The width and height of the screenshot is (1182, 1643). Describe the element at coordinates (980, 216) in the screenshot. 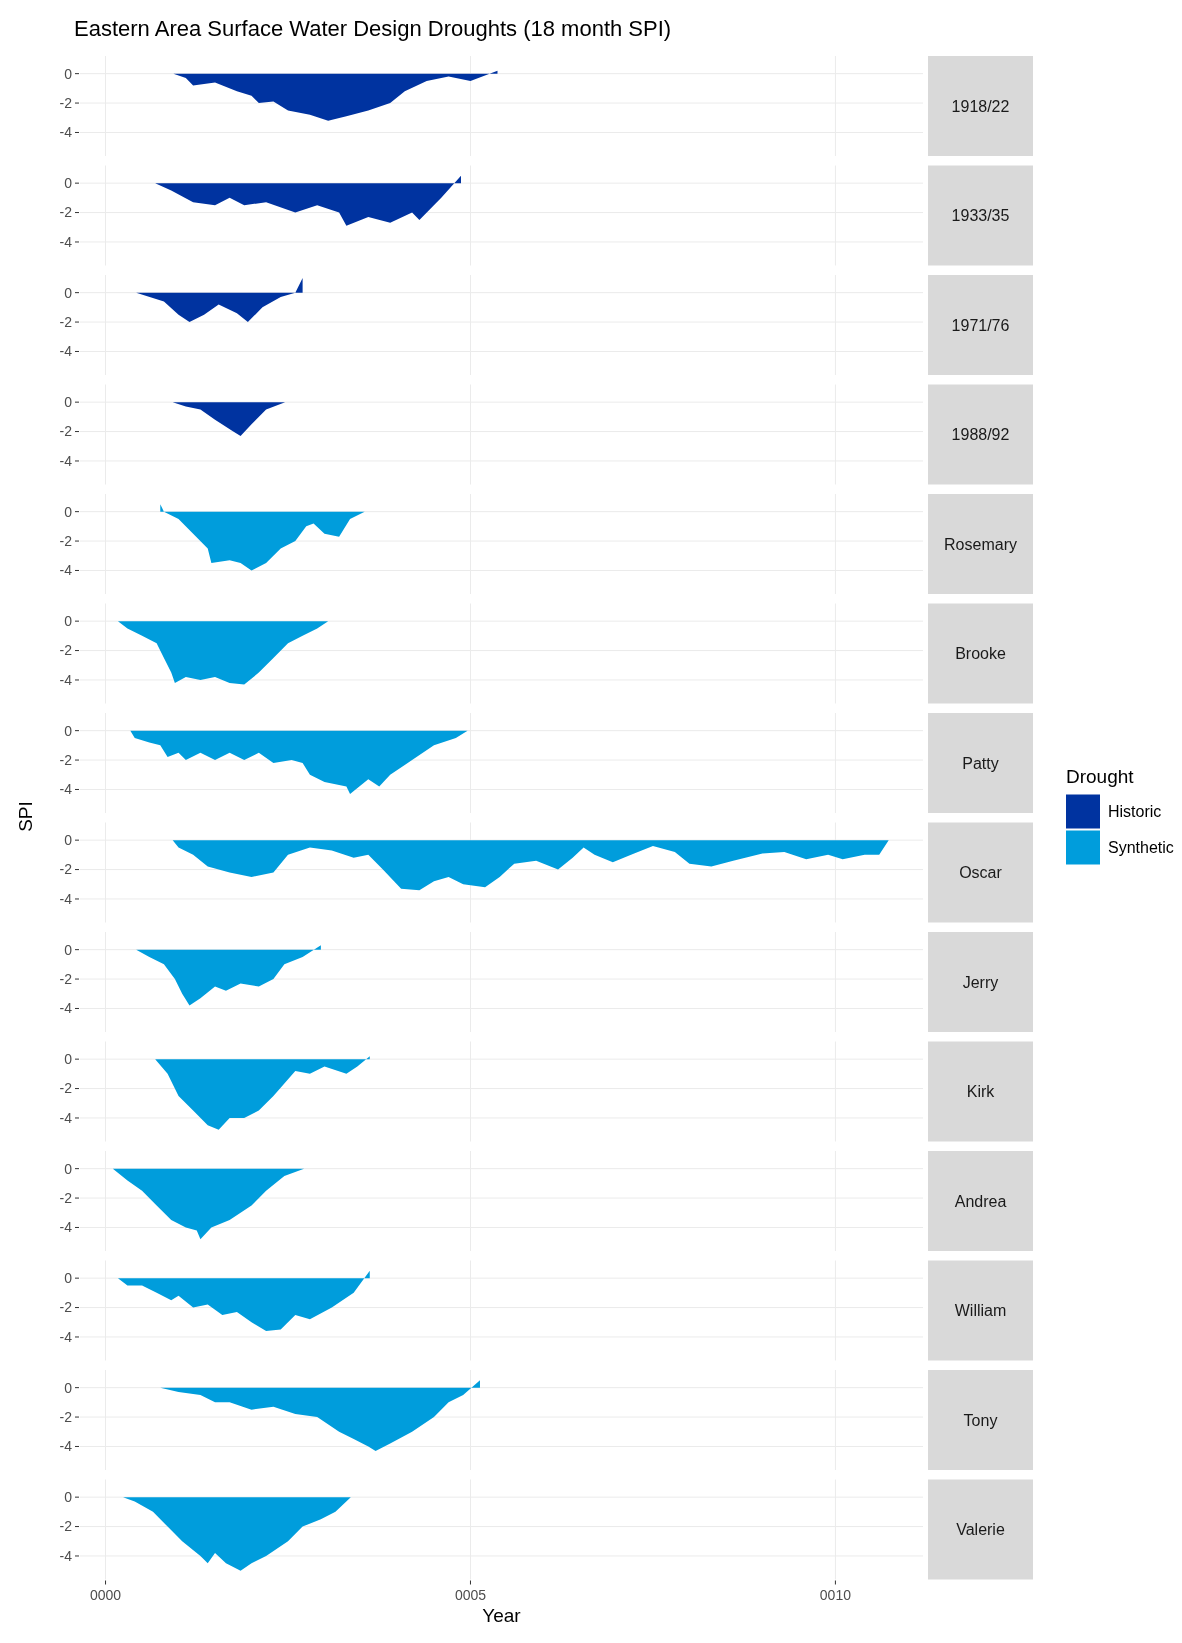

I see `text: 1933/35` at that location.